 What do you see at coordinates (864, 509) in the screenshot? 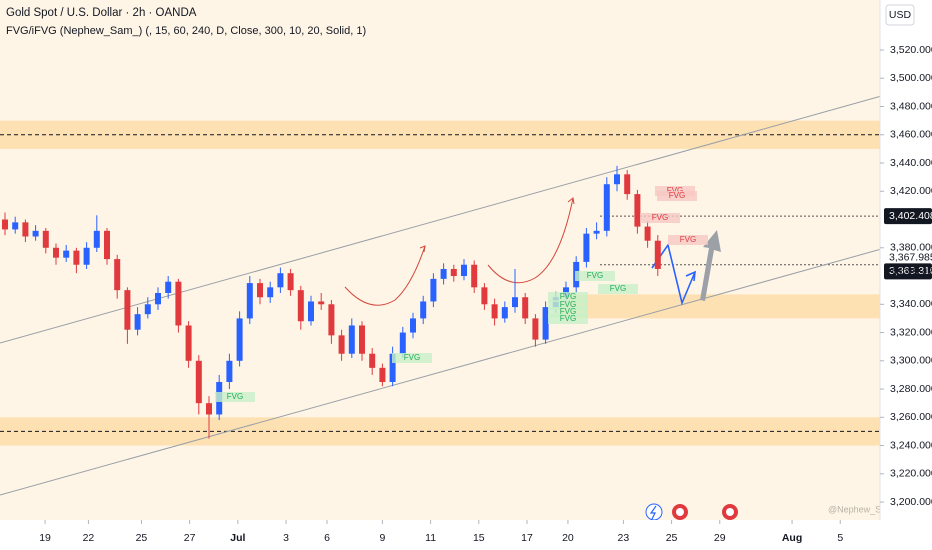
I see `watermark: @Nephew_Sam_` at bounding box center [864, 509].